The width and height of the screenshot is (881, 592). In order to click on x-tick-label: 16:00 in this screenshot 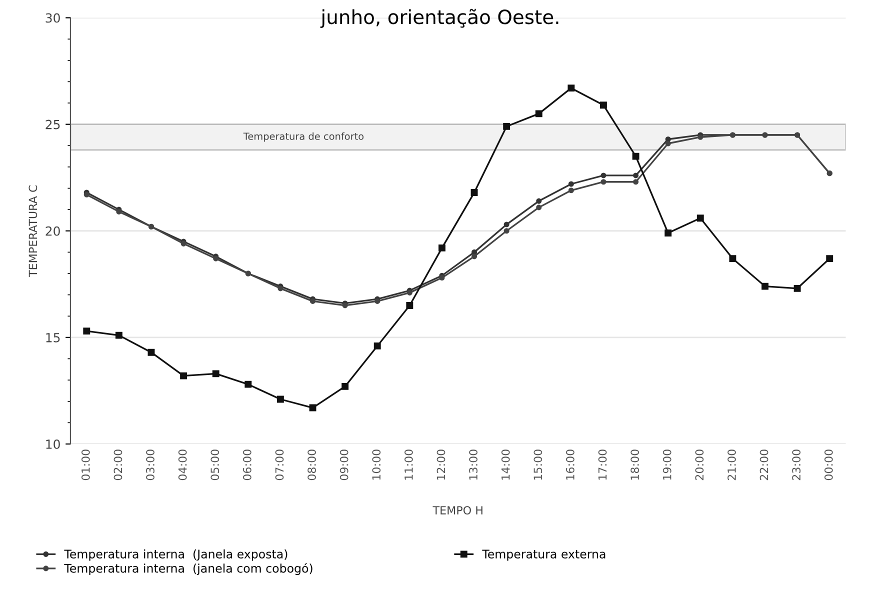, I will do `click(570, 465)`.